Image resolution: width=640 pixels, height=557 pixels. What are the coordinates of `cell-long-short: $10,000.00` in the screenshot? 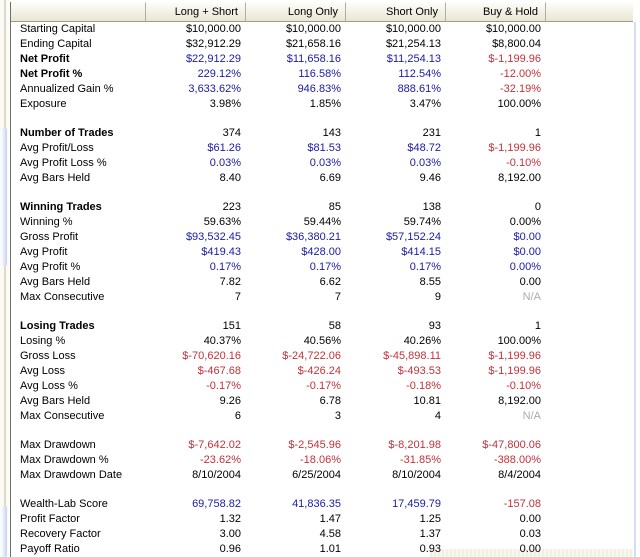 It's located at (213, 29).